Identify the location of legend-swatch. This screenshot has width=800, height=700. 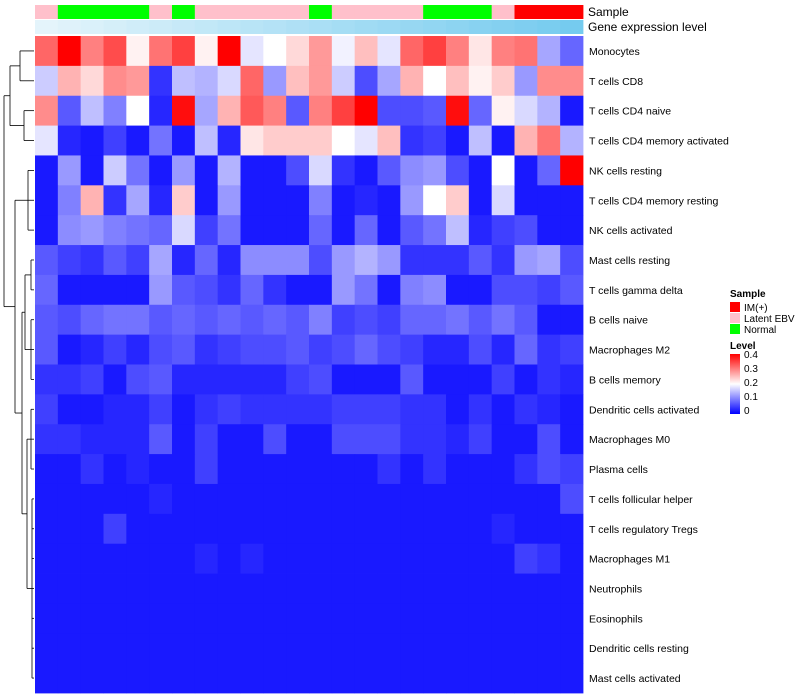
(735, 307).